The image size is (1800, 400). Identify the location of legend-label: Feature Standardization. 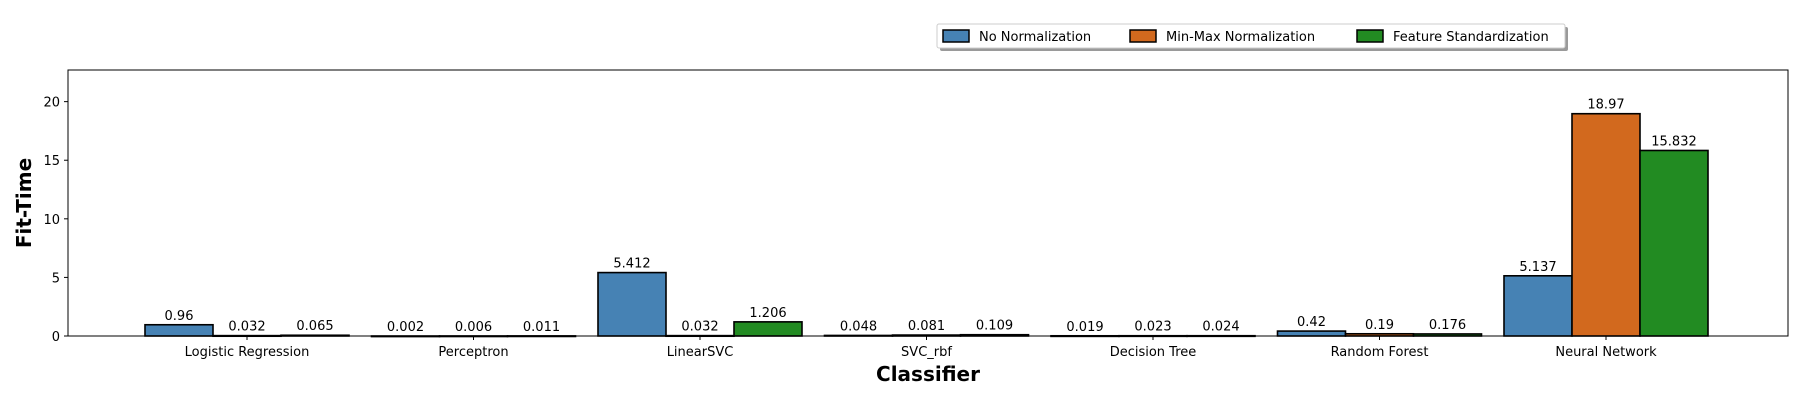
(1471, 37).